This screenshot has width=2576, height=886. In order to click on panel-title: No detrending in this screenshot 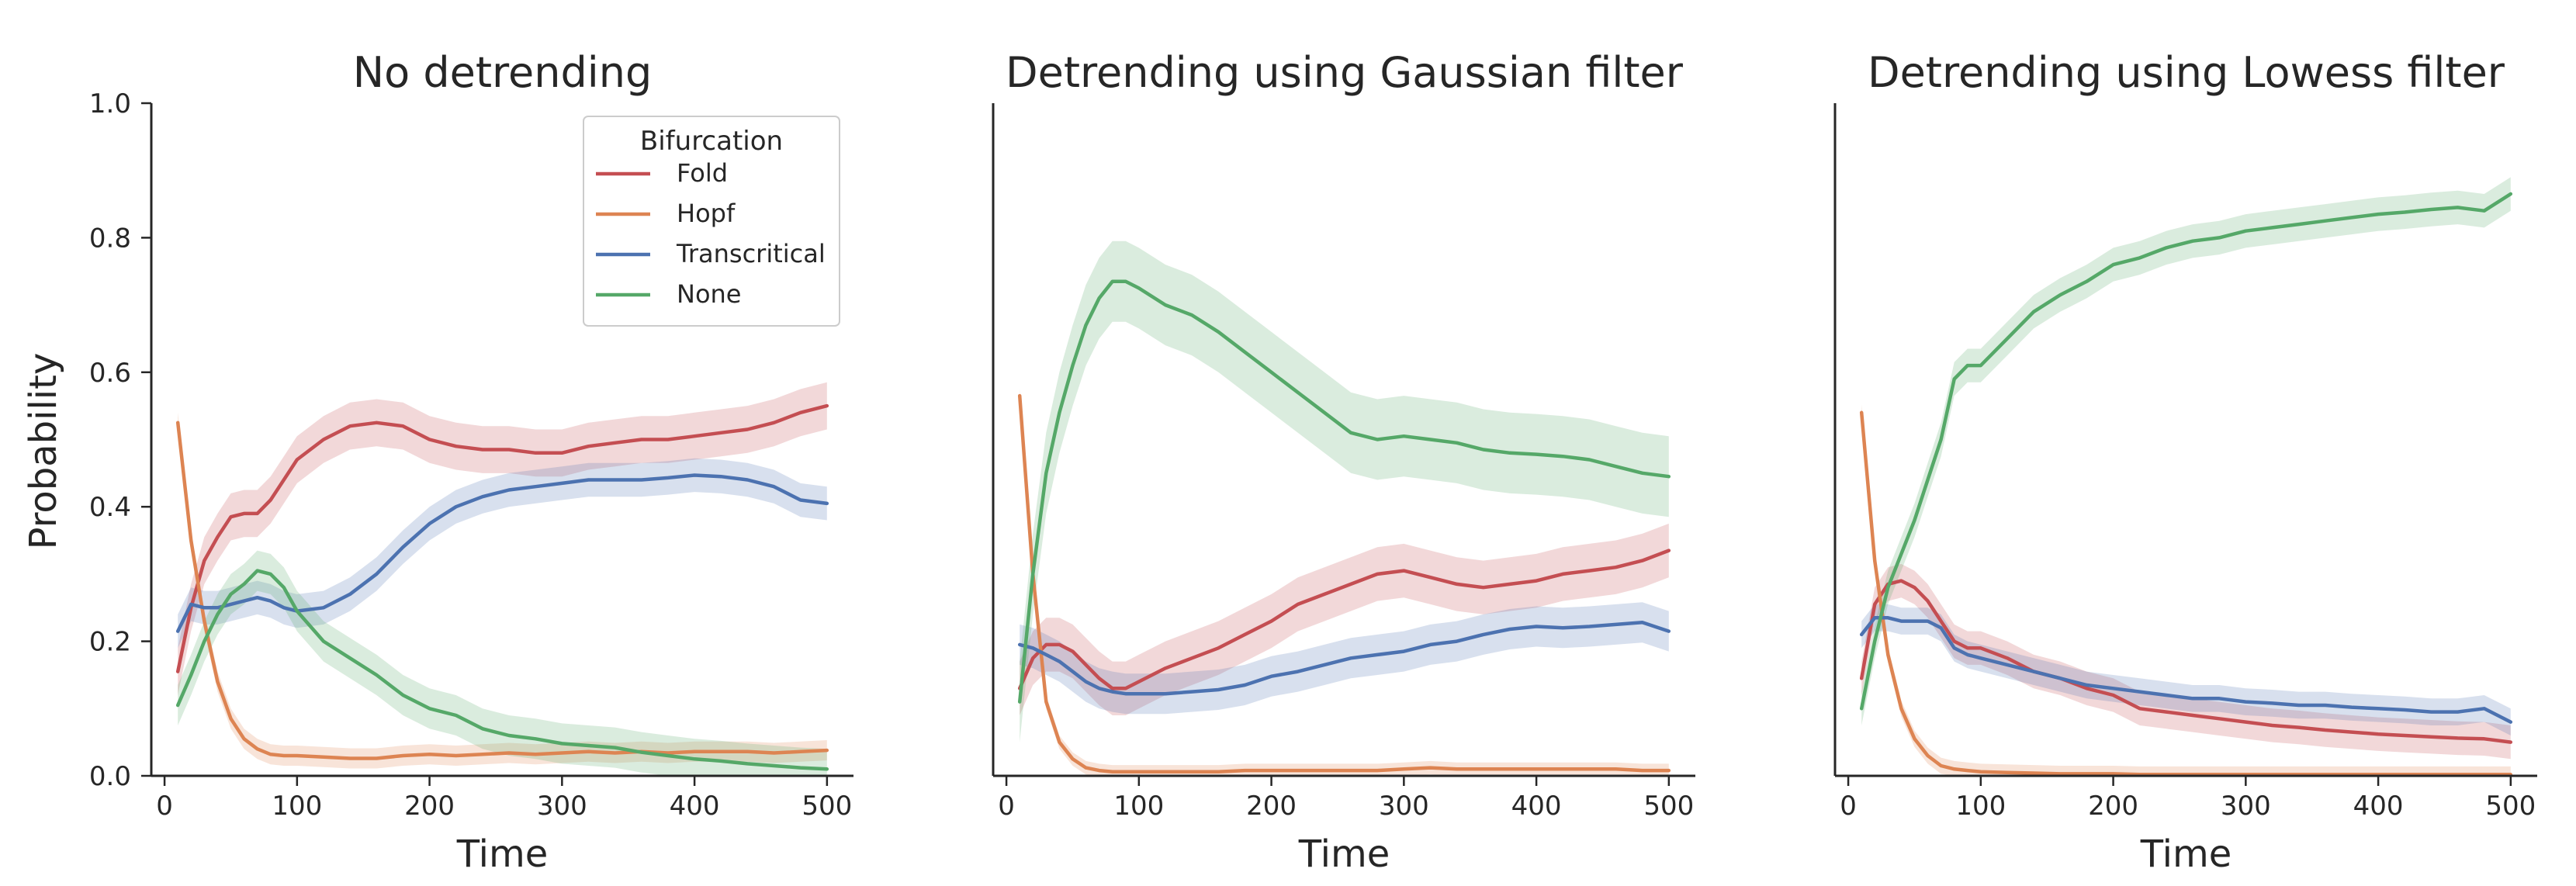, I will do `click(503, 72)`.